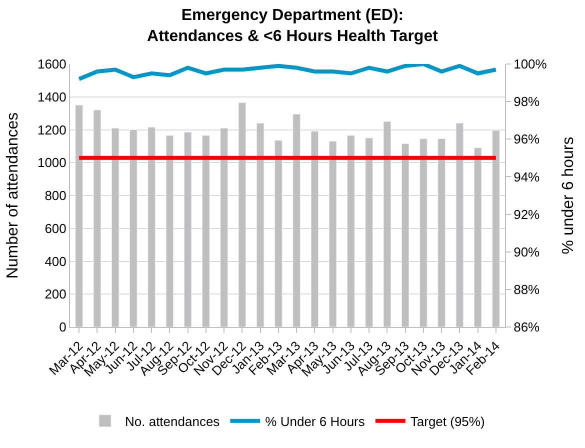 The height and width of the screenshot is (448, 585). Describe the element at coordinates (527, 139) in the screenshot. I see `y2-tick-label: 96%` at that location.